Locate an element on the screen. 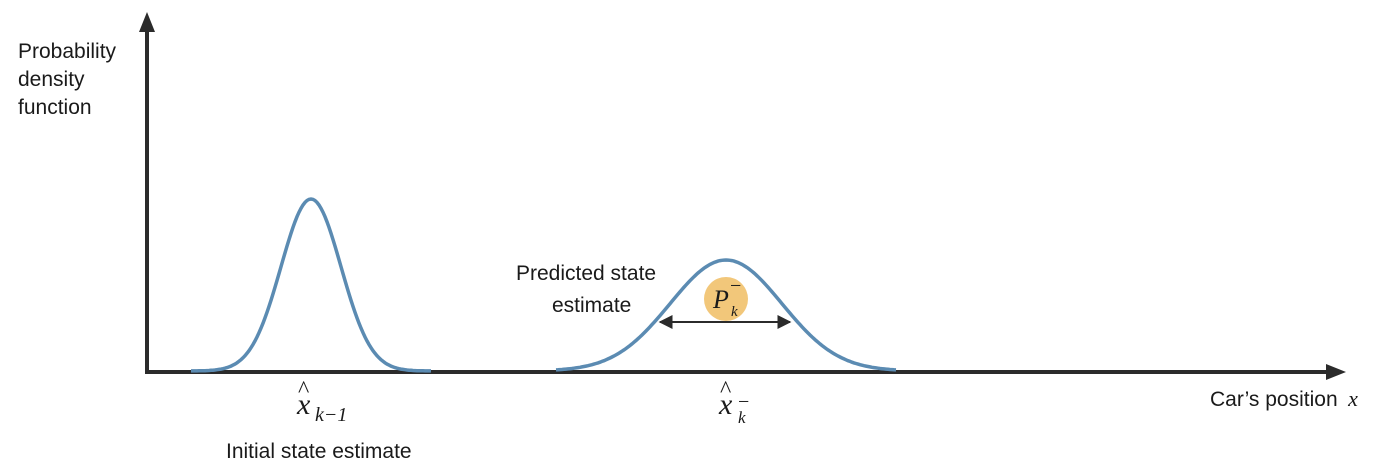 The height and width of the screenshot is (472, 1376). predicted-estimate-label-line-2: estimate is located at coordinates (591, 305).